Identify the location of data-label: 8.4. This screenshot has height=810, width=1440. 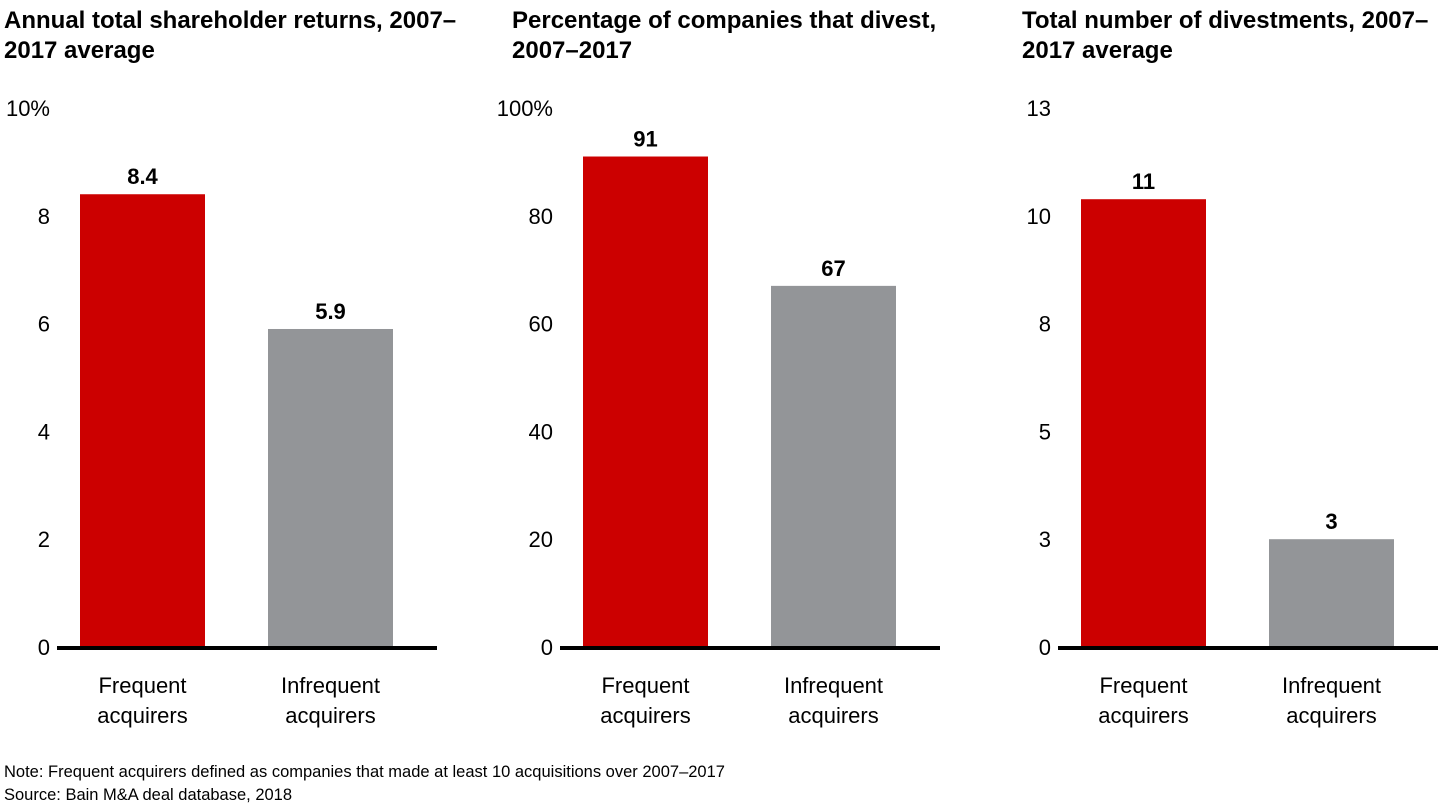
(142, 176).